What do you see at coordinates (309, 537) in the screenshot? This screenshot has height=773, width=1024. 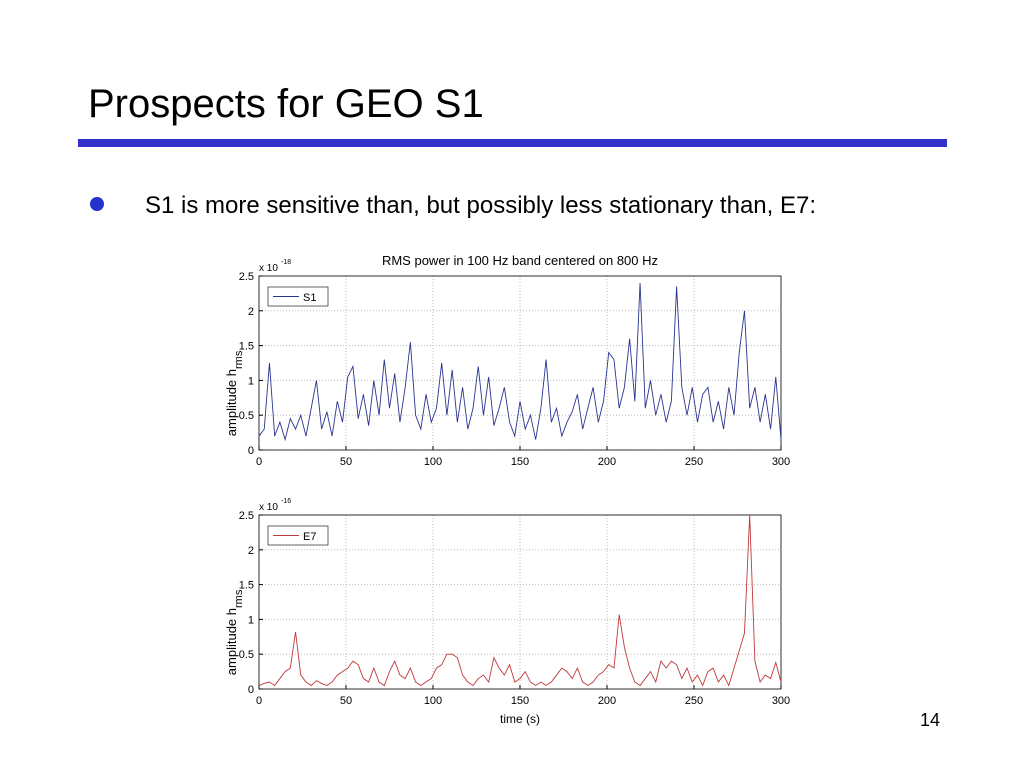 I see `legend-label: E7` at bounding box center [309, 537].